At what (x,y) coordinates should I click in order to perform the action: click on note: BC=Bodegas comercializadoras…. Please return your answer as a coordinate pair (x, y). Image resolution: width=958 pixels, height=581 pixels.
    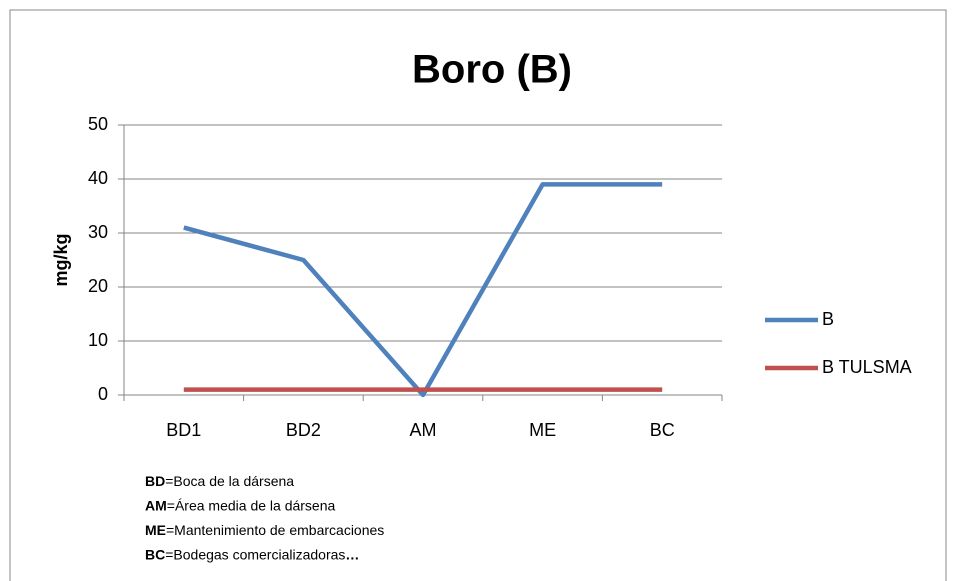
    Looking at the image, I should click on (252, 554).